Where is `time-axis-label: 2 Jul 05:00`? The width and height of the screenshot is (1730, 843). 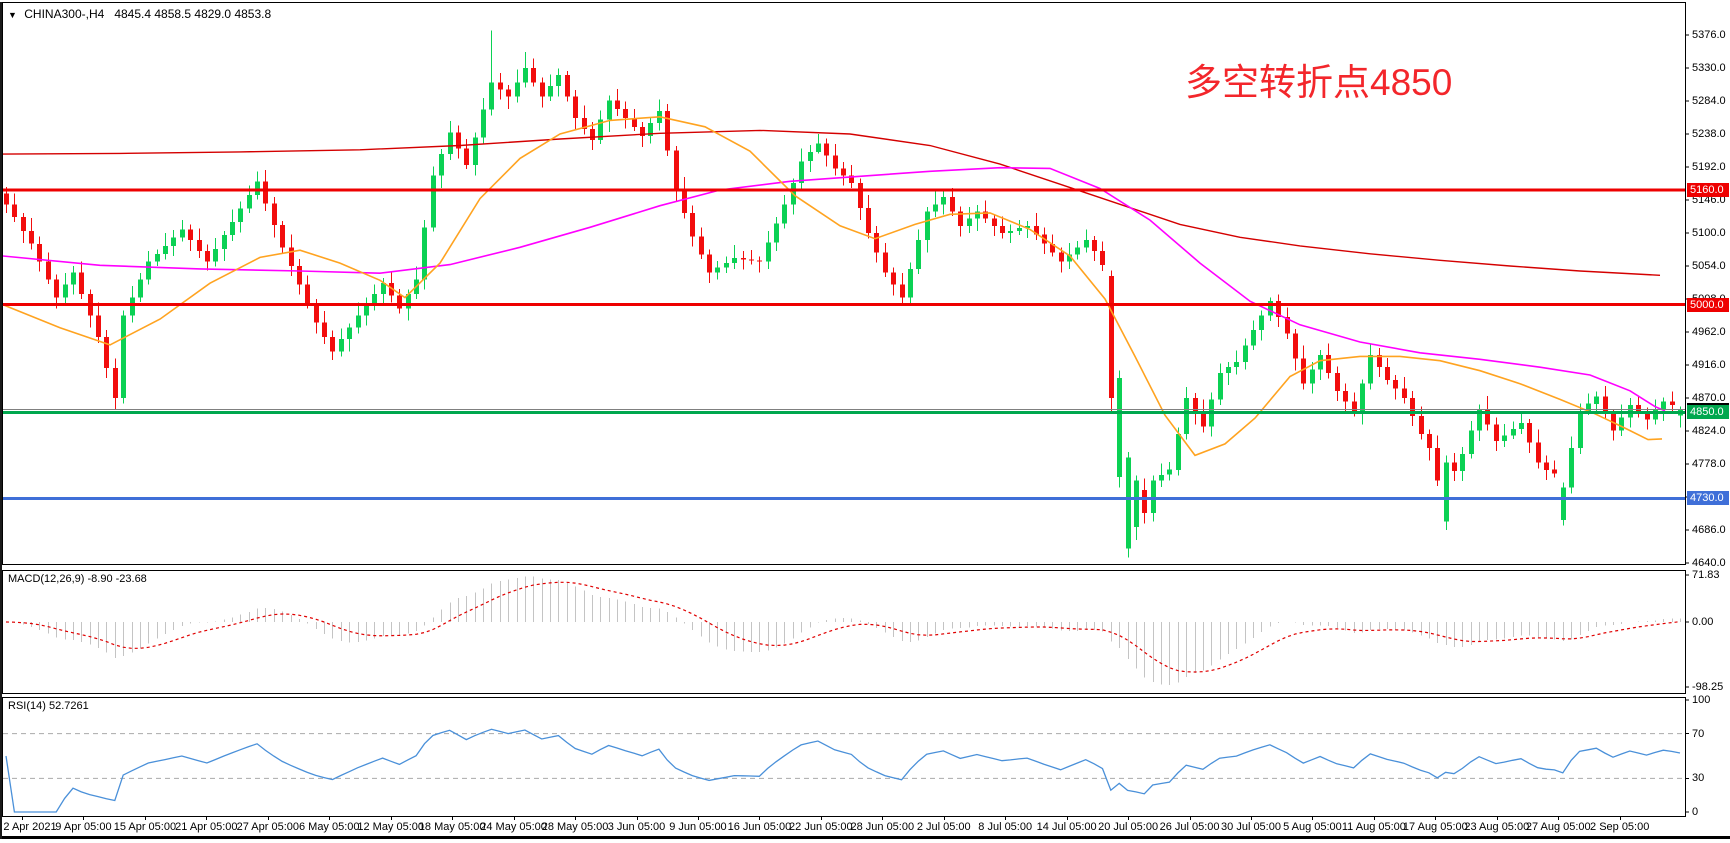
time-axis-label: 2 Jul 05:00 is located at coordinates (943, 827).